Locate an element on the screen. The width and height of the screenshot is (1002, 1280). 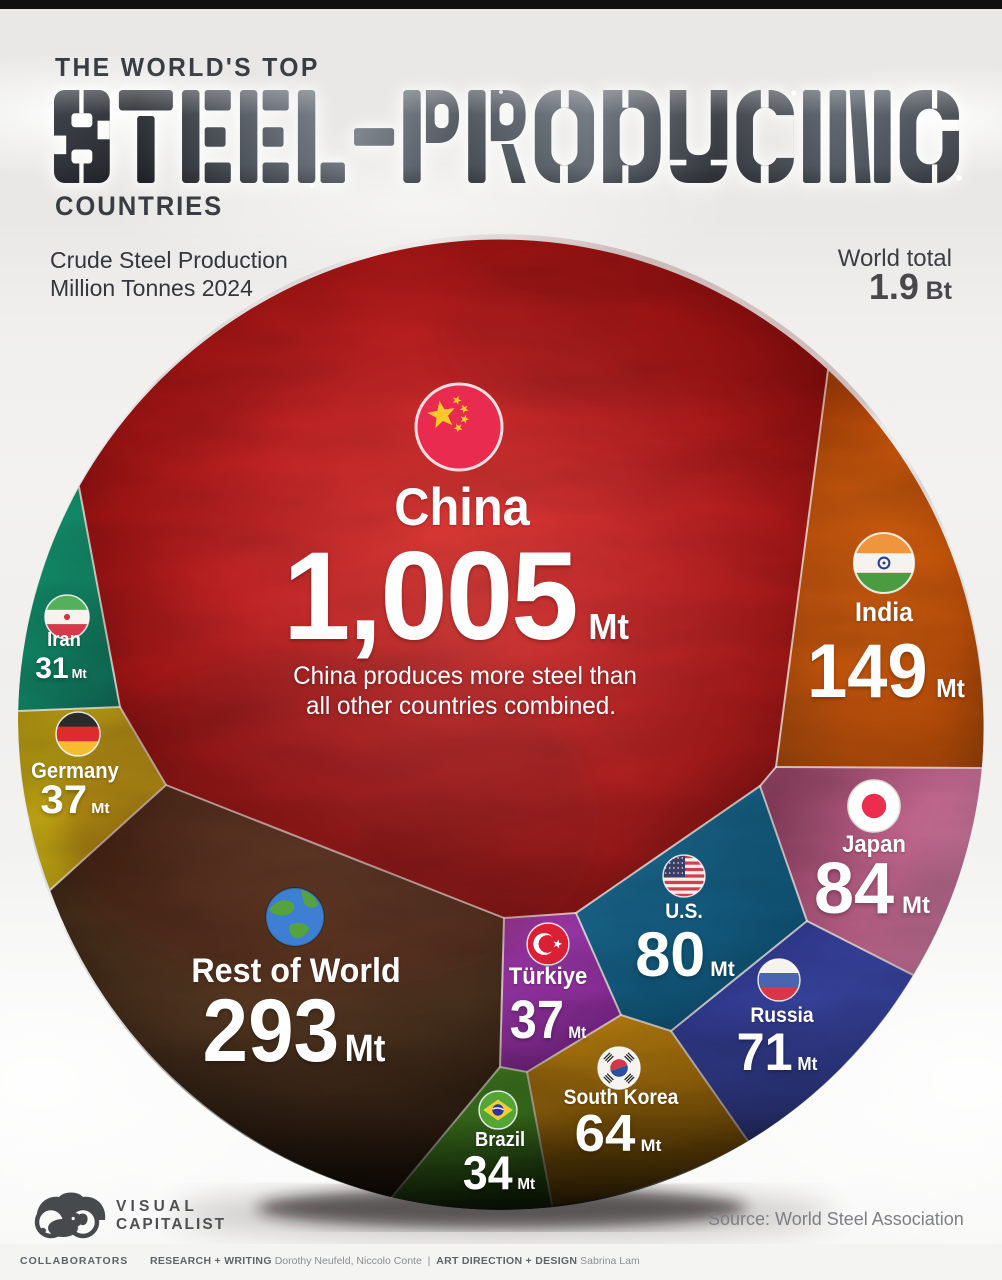
svg-text: VISUAL is located at coordinates (157, 1206).